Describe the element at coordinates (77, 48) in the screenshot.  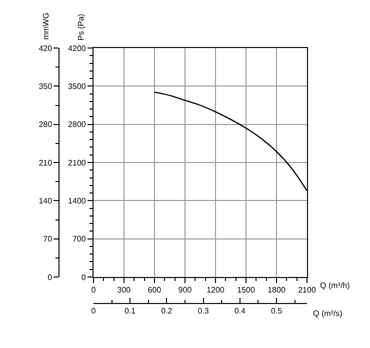
I see `y-tick-label: 4200` at that location.